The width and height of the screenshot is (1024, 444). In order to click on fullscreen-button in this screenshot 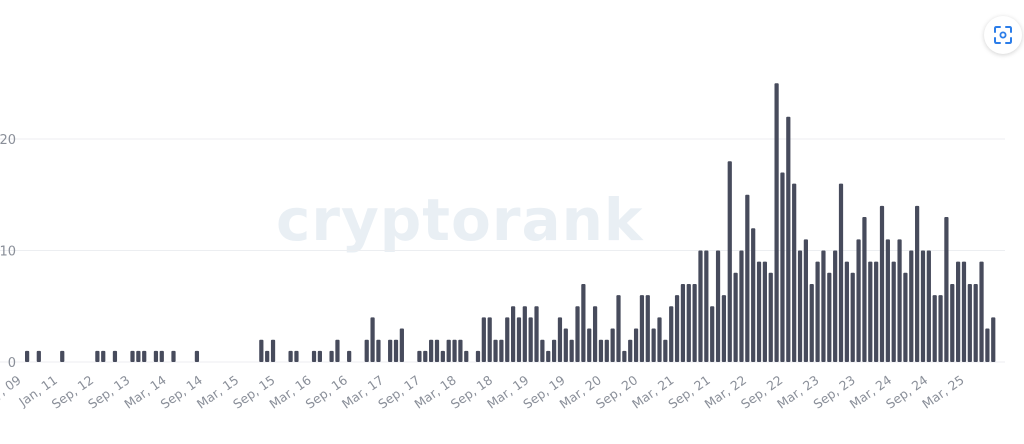, I will do `click(1003, 35)`.